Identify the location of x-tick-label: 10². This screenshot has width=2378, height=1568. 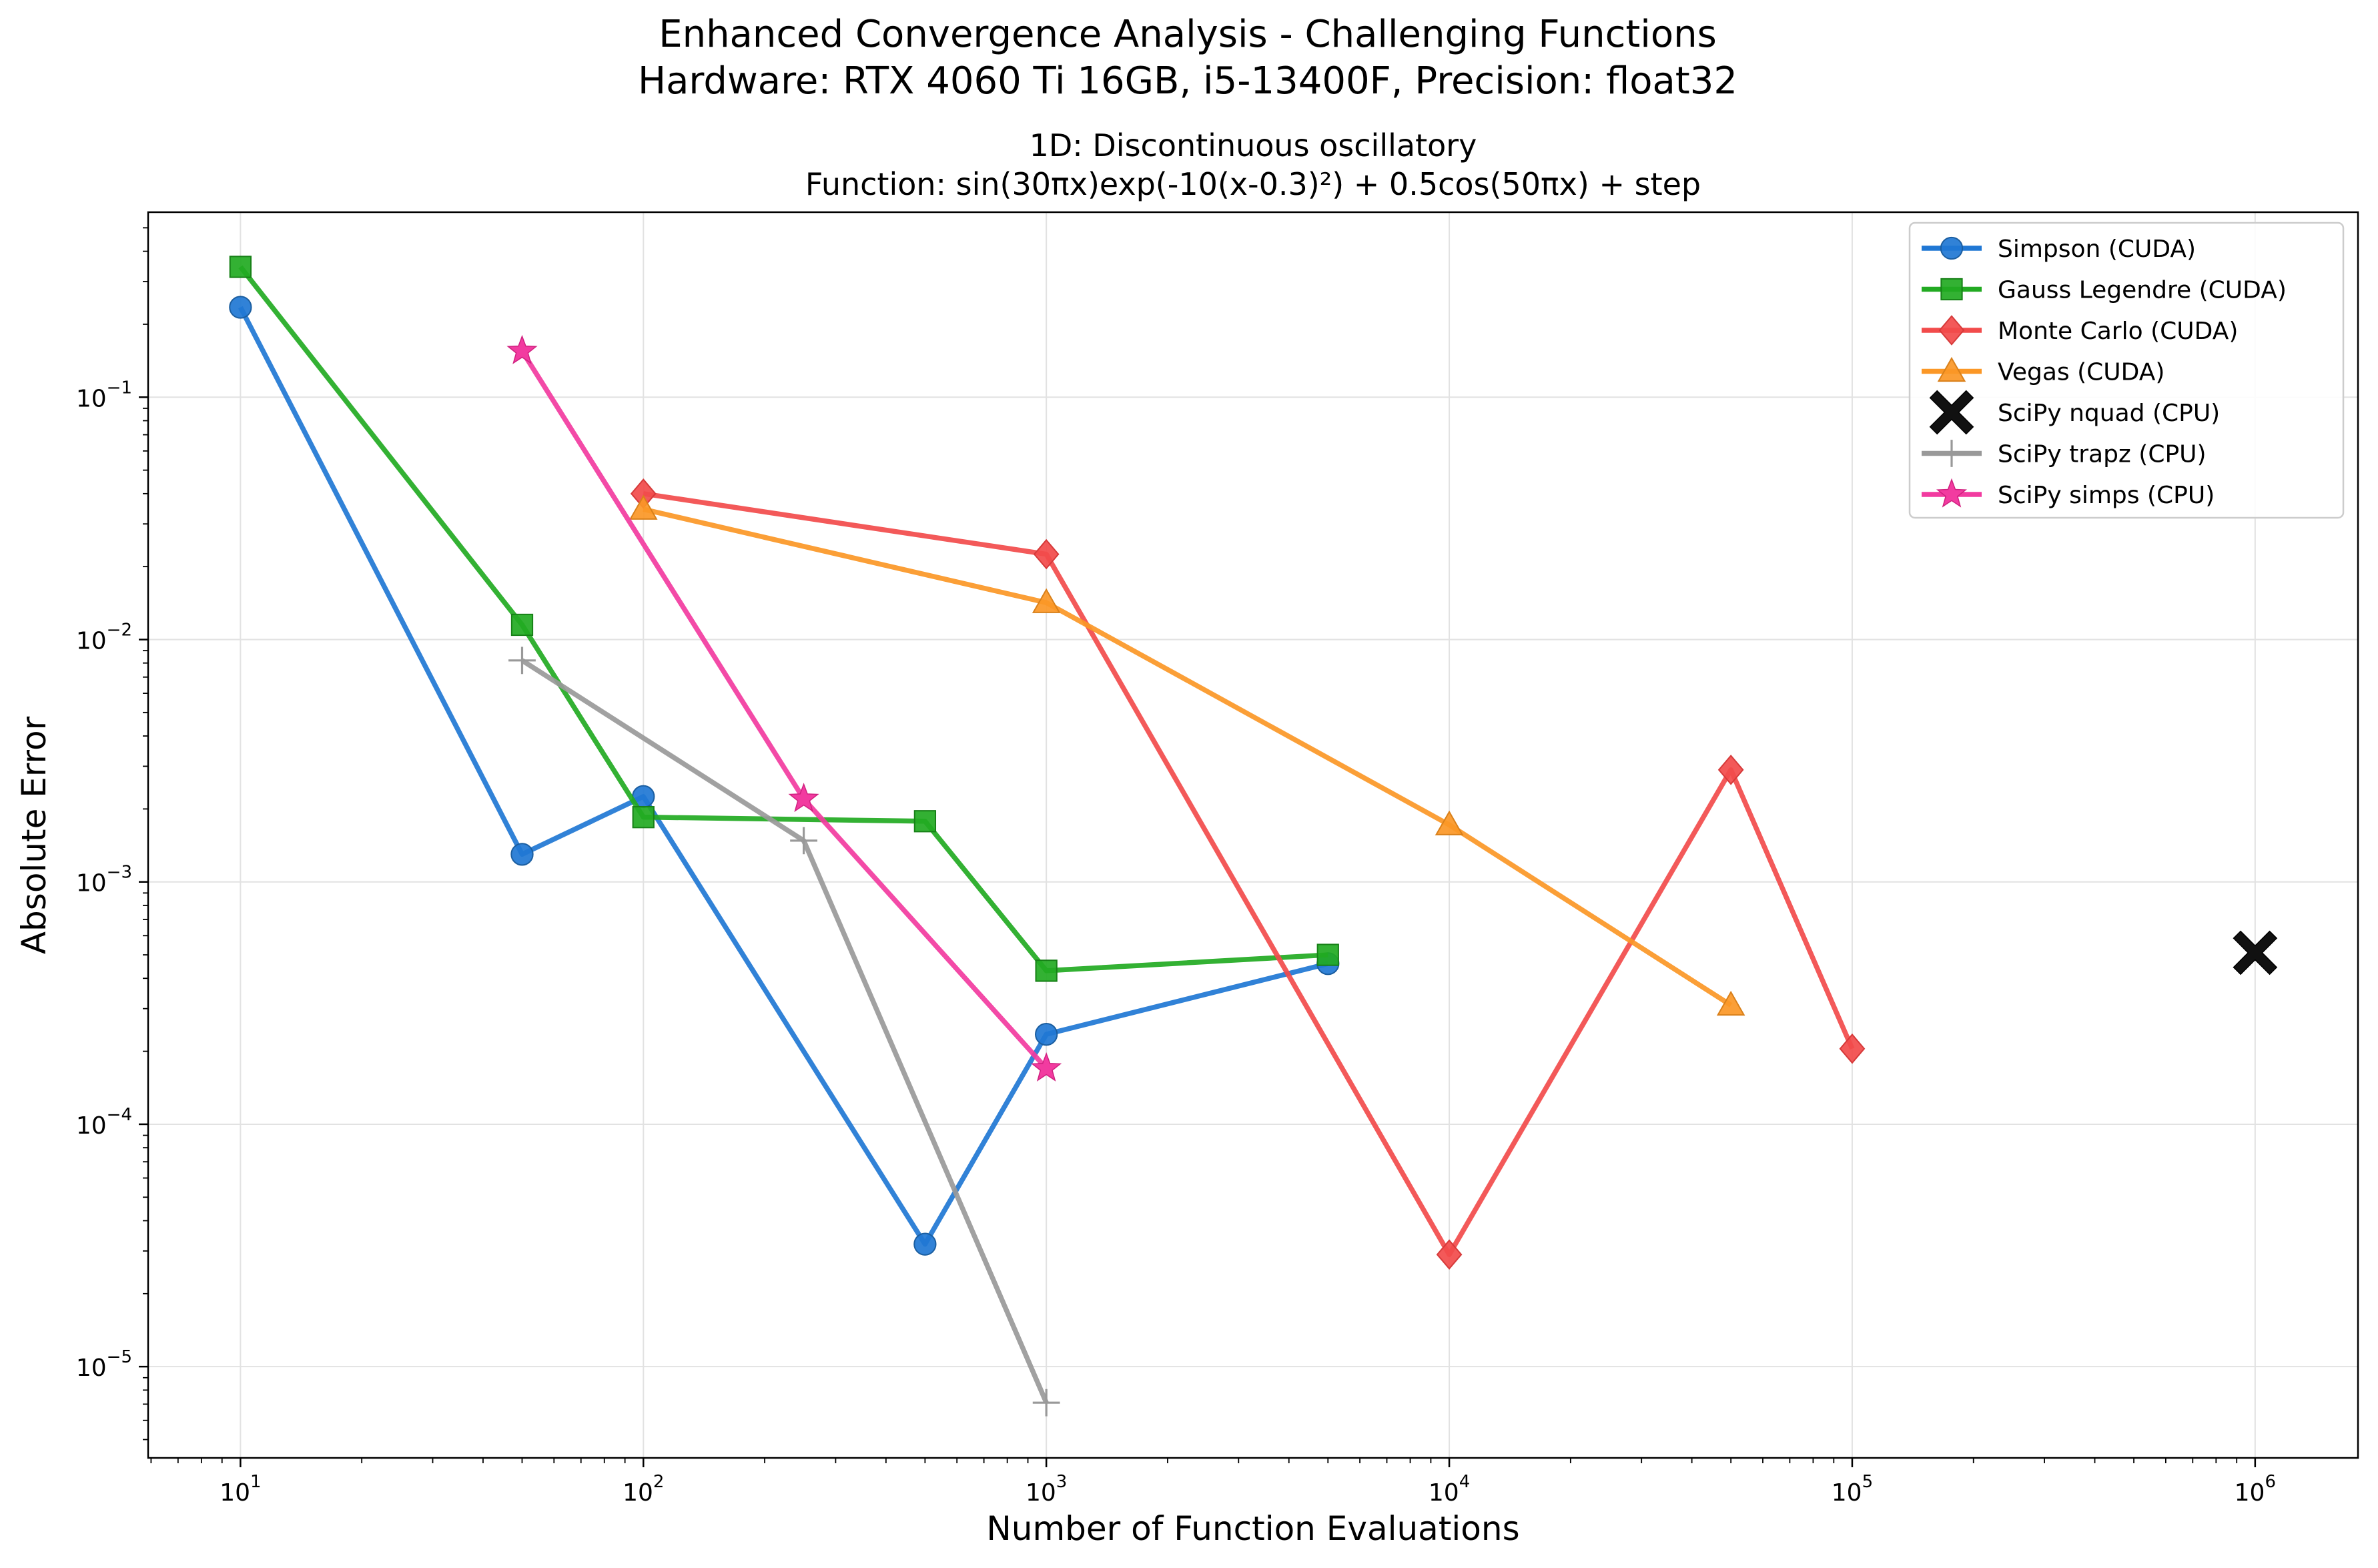
(643, 1490).